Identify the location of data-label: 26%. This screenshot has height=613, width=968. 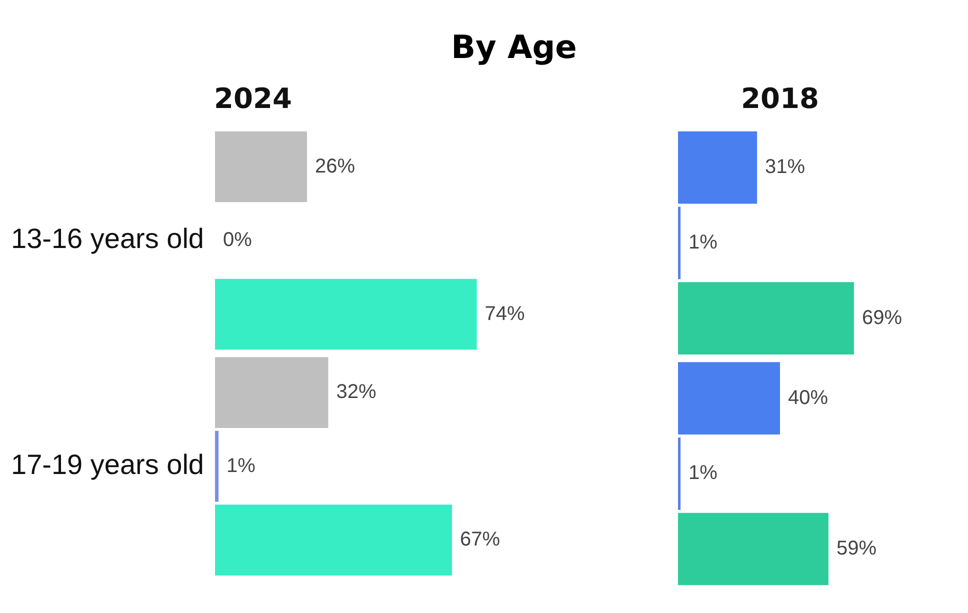
(335, 166).